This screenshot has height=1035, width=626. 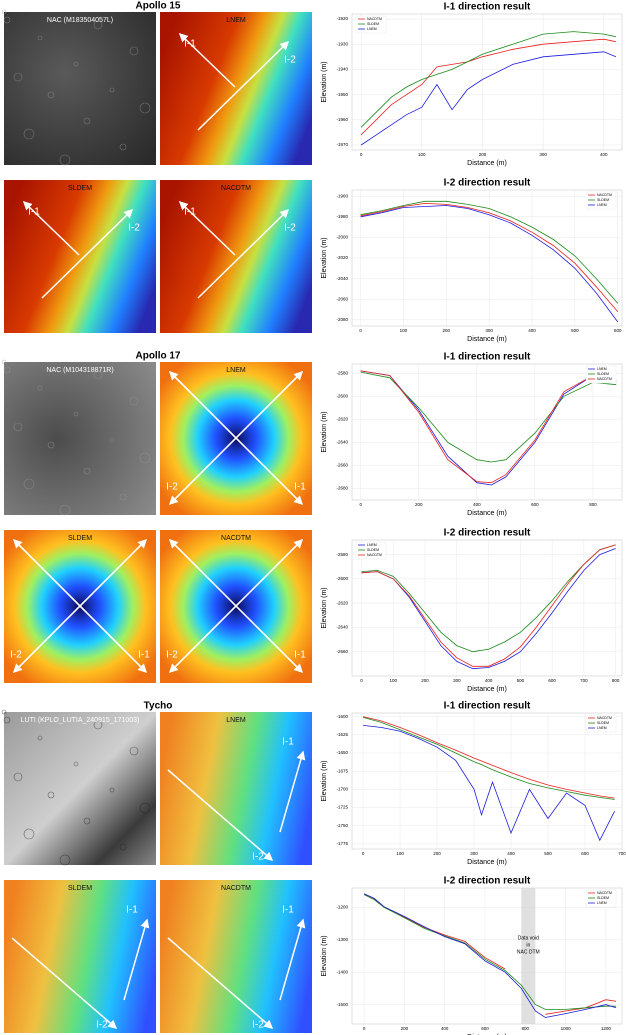 I want to click on y-tick-label: -2660, so click(x=342, y=651).